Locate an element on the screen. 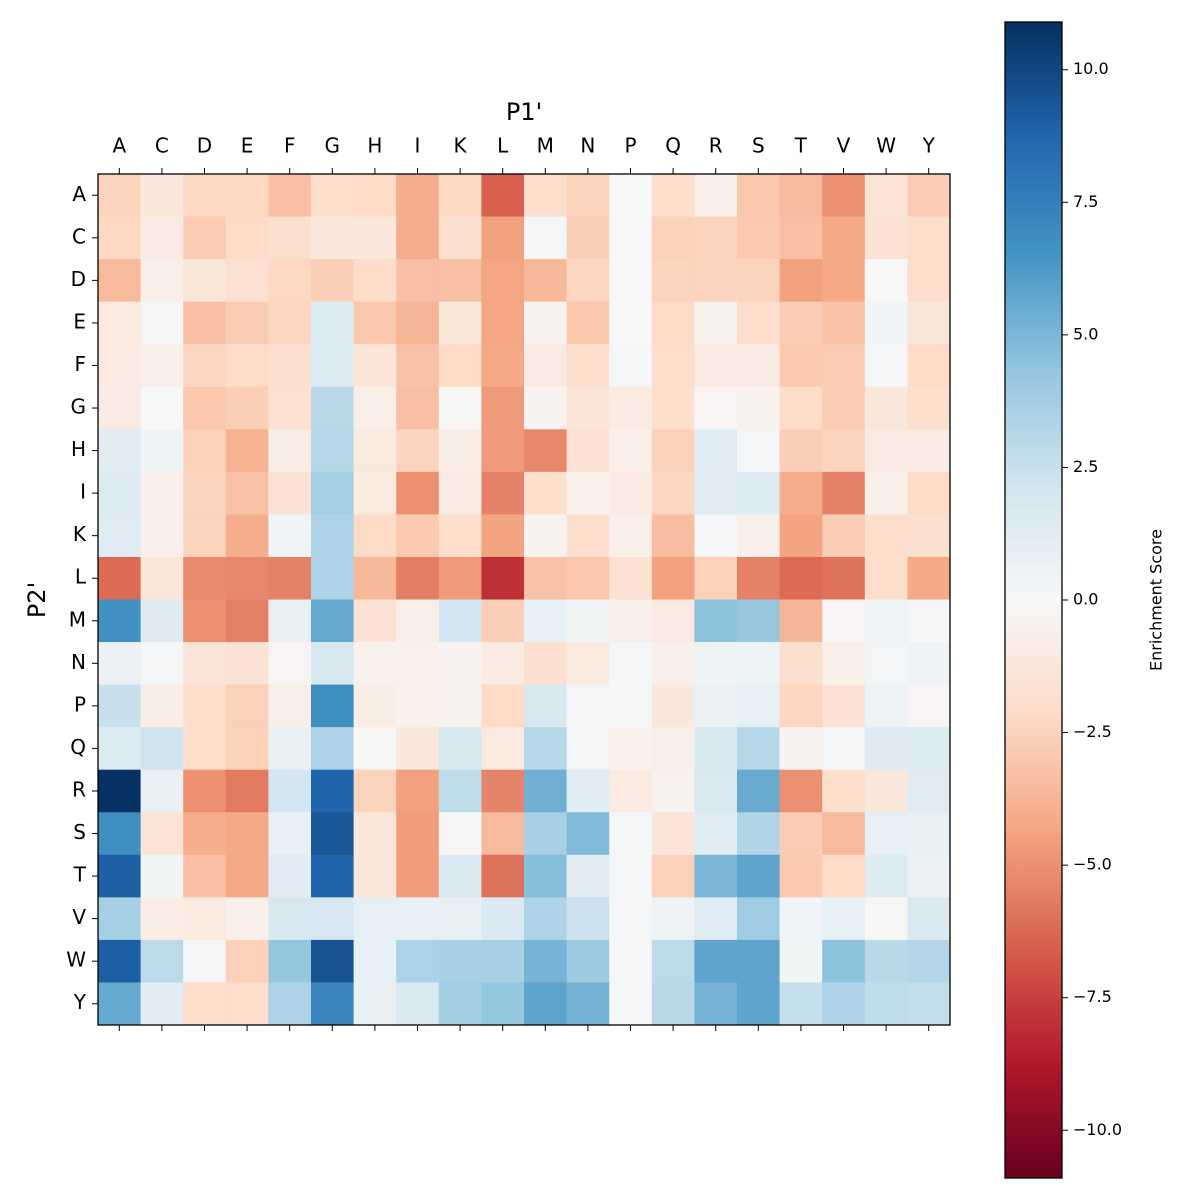 The width and height of the screenshot is (1200, 1200). y-tick-label: V is located at coordinates (79, 917).